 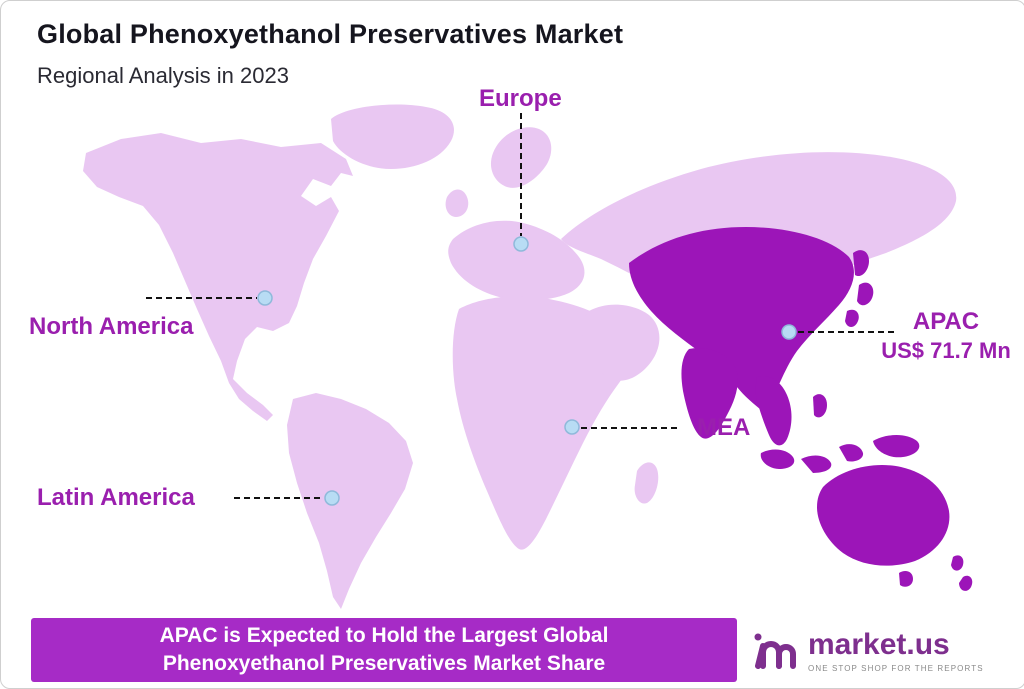 What do you see at coordinates (789, 332) in the screenshot?
I see `marker-dot-apac` at bounding box center [789, 332].